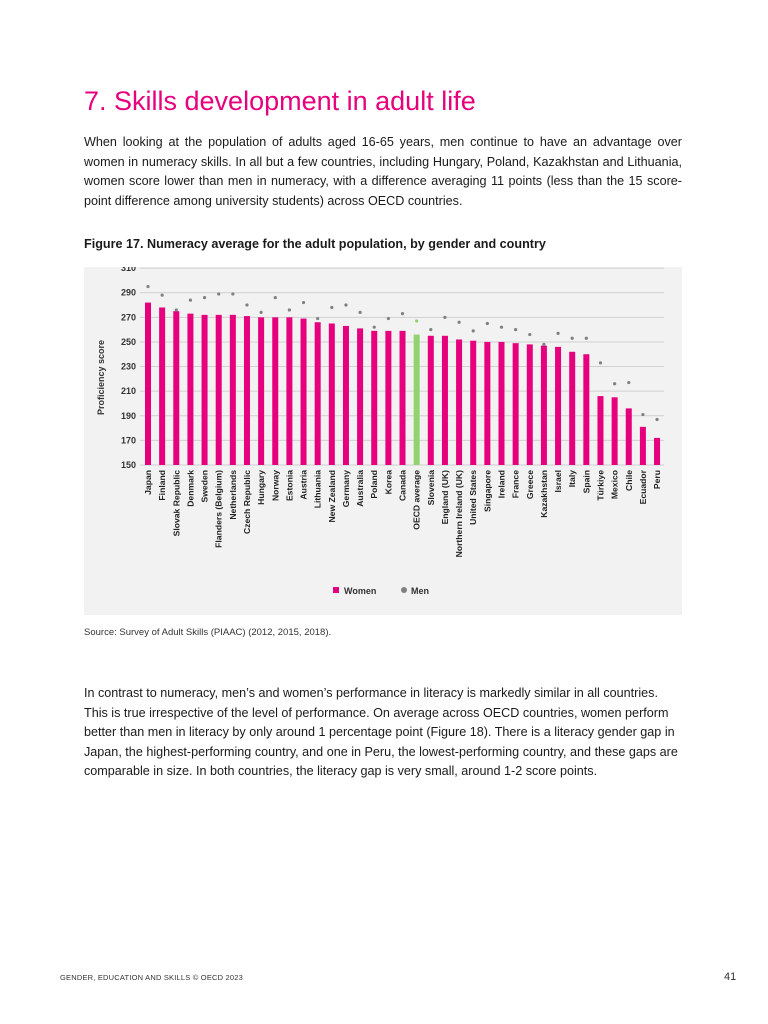  Describe the element at coordinates (336, 590) in the screenshot. I see `legend-women-swatch` at that location.